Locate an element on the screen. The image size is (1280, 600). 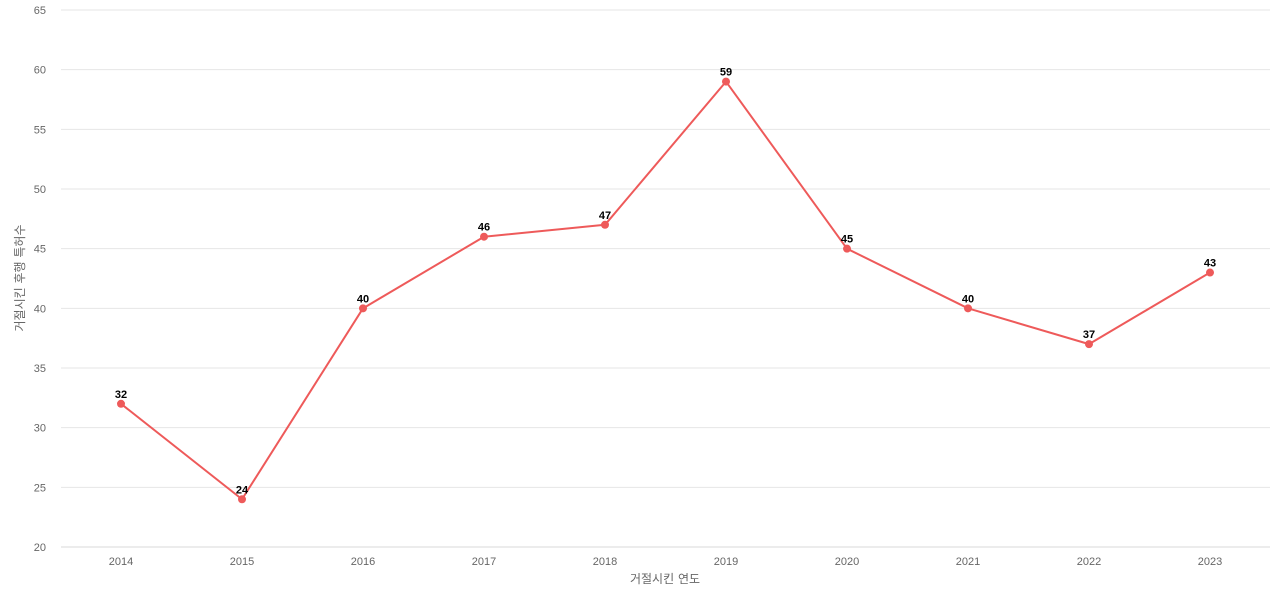
data-label: 32 is located at coordinates (121, 395).